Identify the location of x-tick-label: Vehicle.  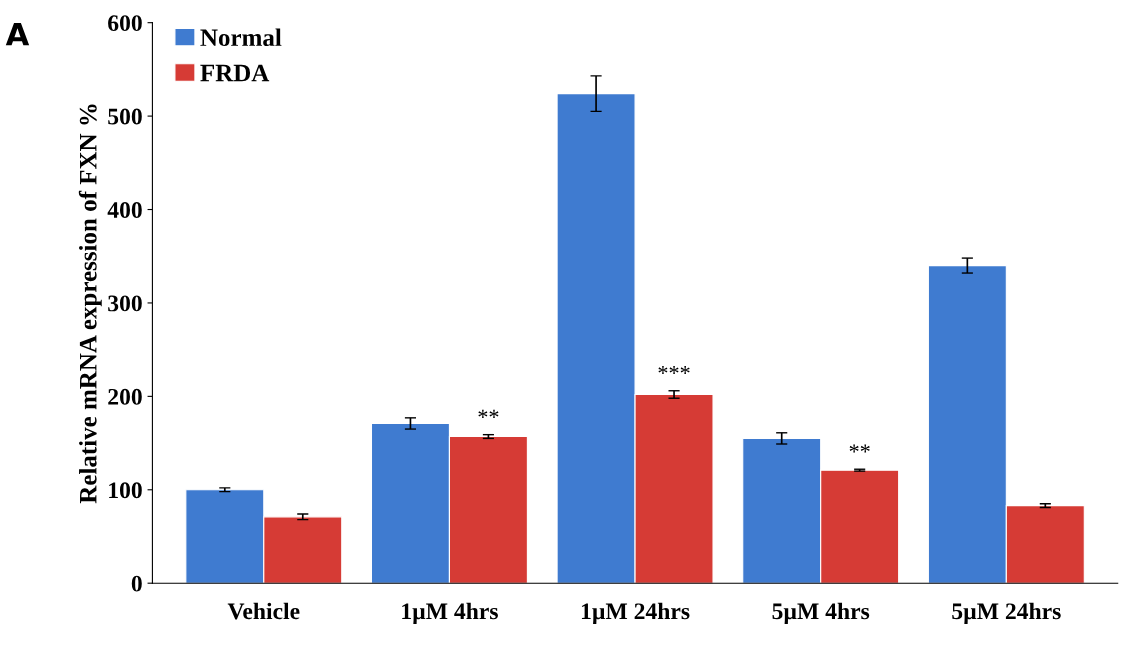
(263, 611).